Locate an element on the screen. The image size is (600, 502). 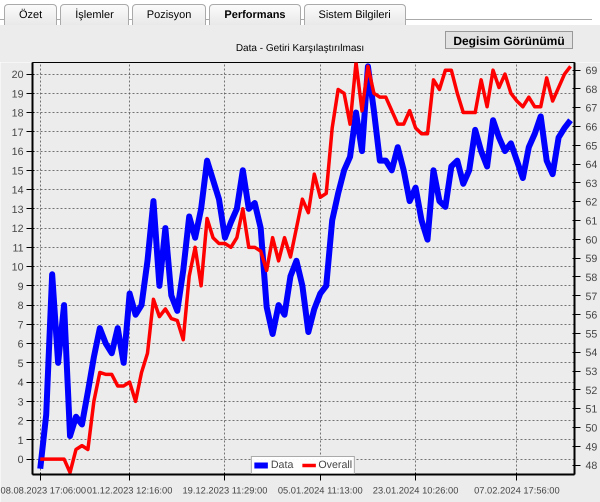
x-tick-label: 19.12.2023 11:29:00 is located at coordinates (225, 491).